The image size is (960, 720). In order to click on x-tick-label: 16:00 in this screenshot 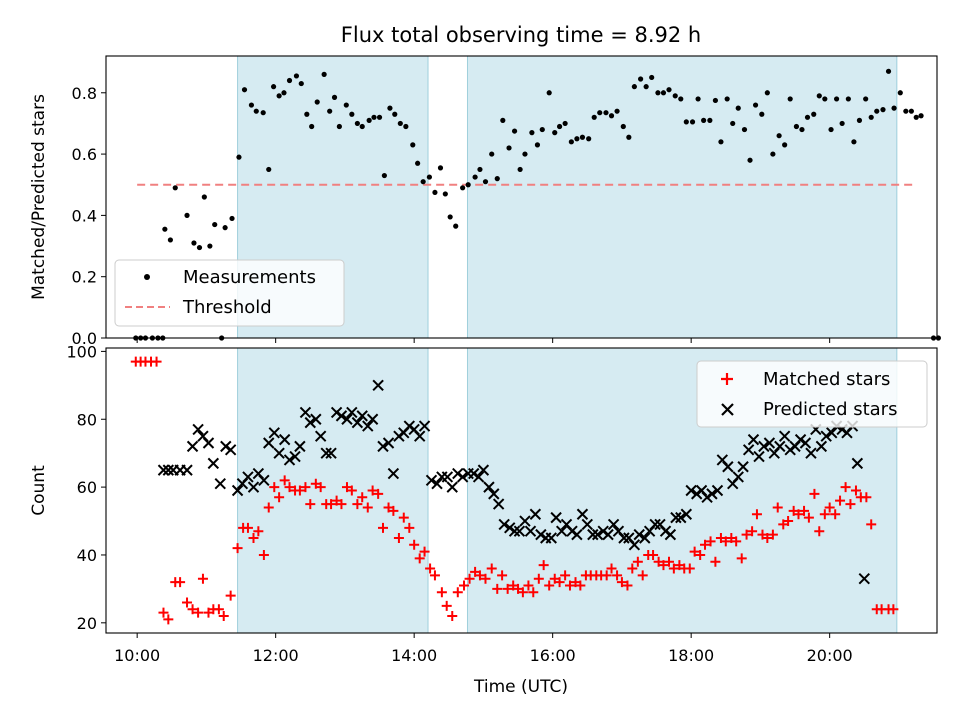, I will do `click(553, 655)`.